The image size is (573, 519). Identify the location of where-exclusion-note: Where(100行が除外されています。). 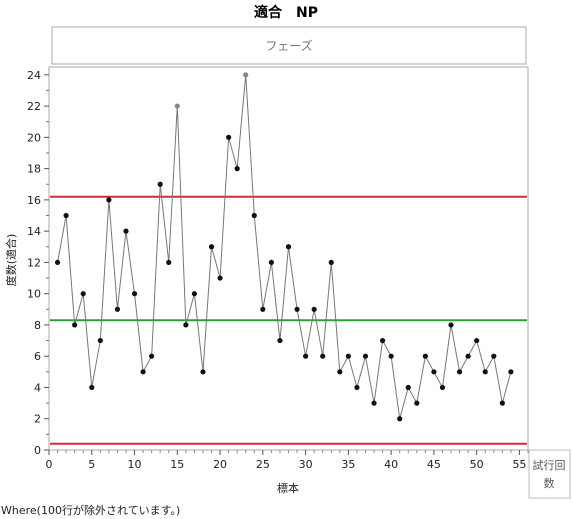
(90, 510).